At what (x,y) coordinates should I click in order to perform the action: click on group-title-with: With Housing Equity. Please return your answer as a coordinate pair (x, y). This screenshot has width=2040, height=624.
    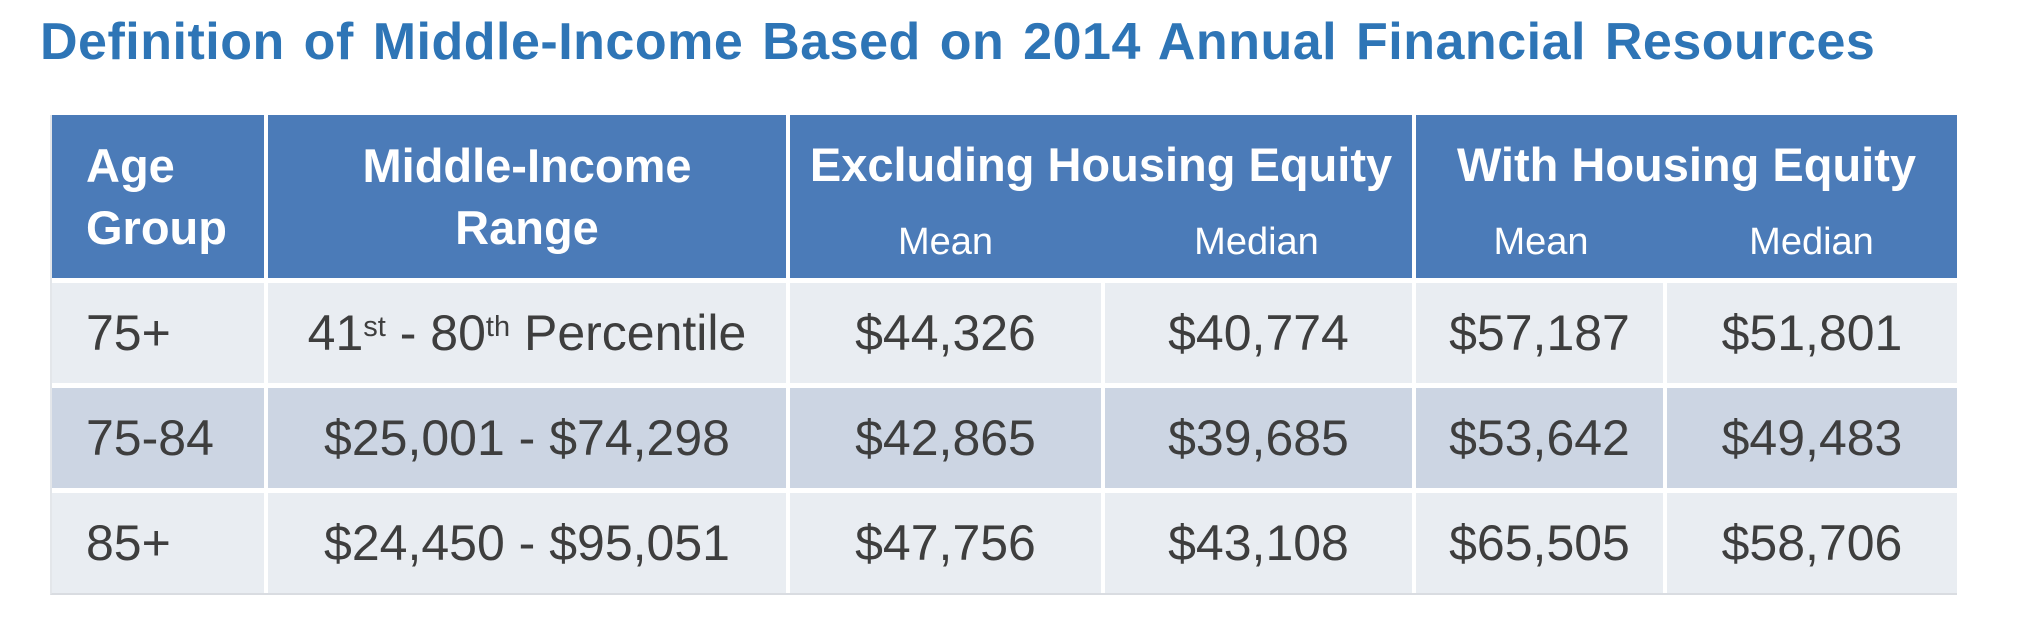
    Looking at the image, I should click on (1686, 164).